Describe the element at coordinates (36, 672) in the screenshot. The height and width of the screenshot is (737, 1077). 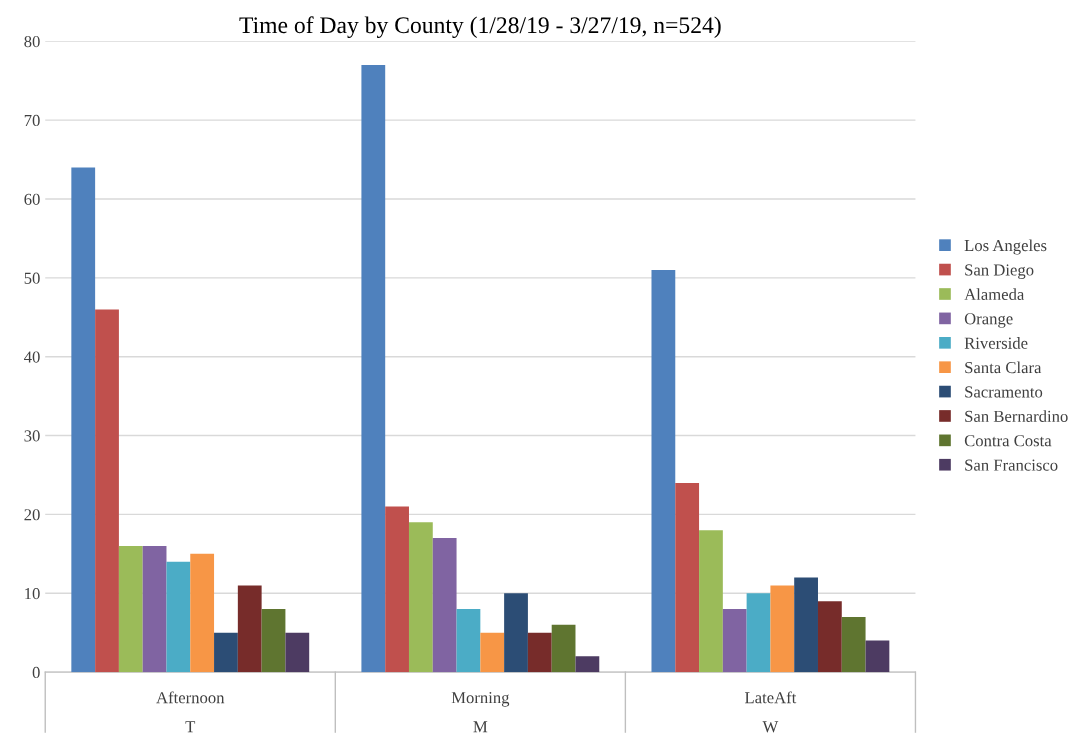
I see `y-tick-label: 0` at that location.